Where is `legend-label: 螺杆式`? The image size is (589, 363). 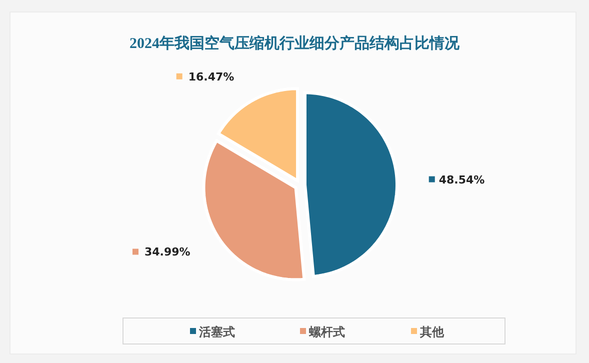
legend-label: 螺杆式 is located at coordinates (326, 332).